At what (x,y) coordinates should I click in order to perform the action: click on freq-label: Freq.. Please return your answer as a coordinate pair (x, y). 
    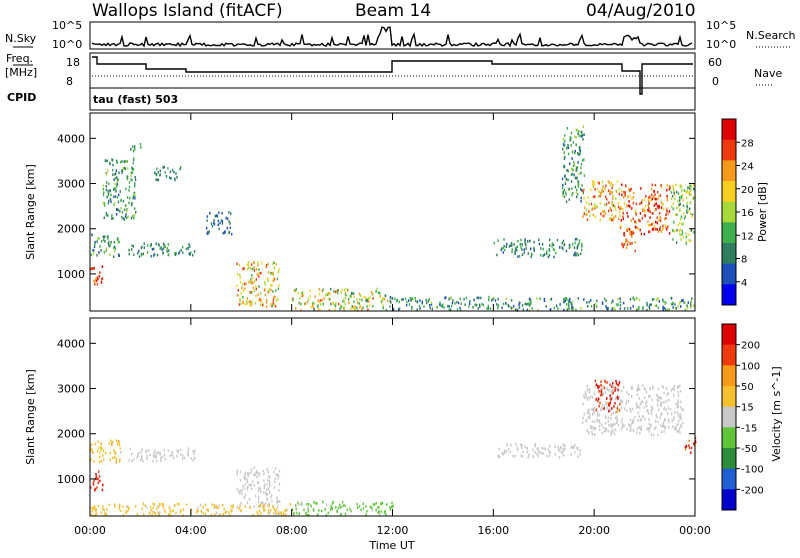
    Looking at the image, I should click on (19, 58).